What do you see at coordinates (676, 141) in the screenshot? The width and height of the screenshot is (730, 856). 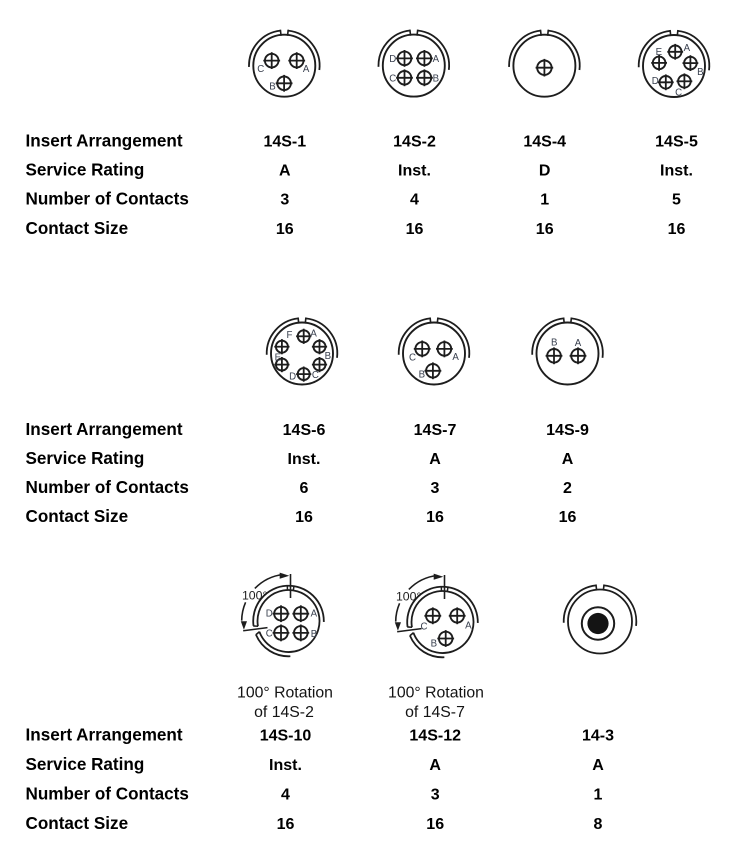 I see `svg-text: 14S-5` at bounding box center [676, 141].